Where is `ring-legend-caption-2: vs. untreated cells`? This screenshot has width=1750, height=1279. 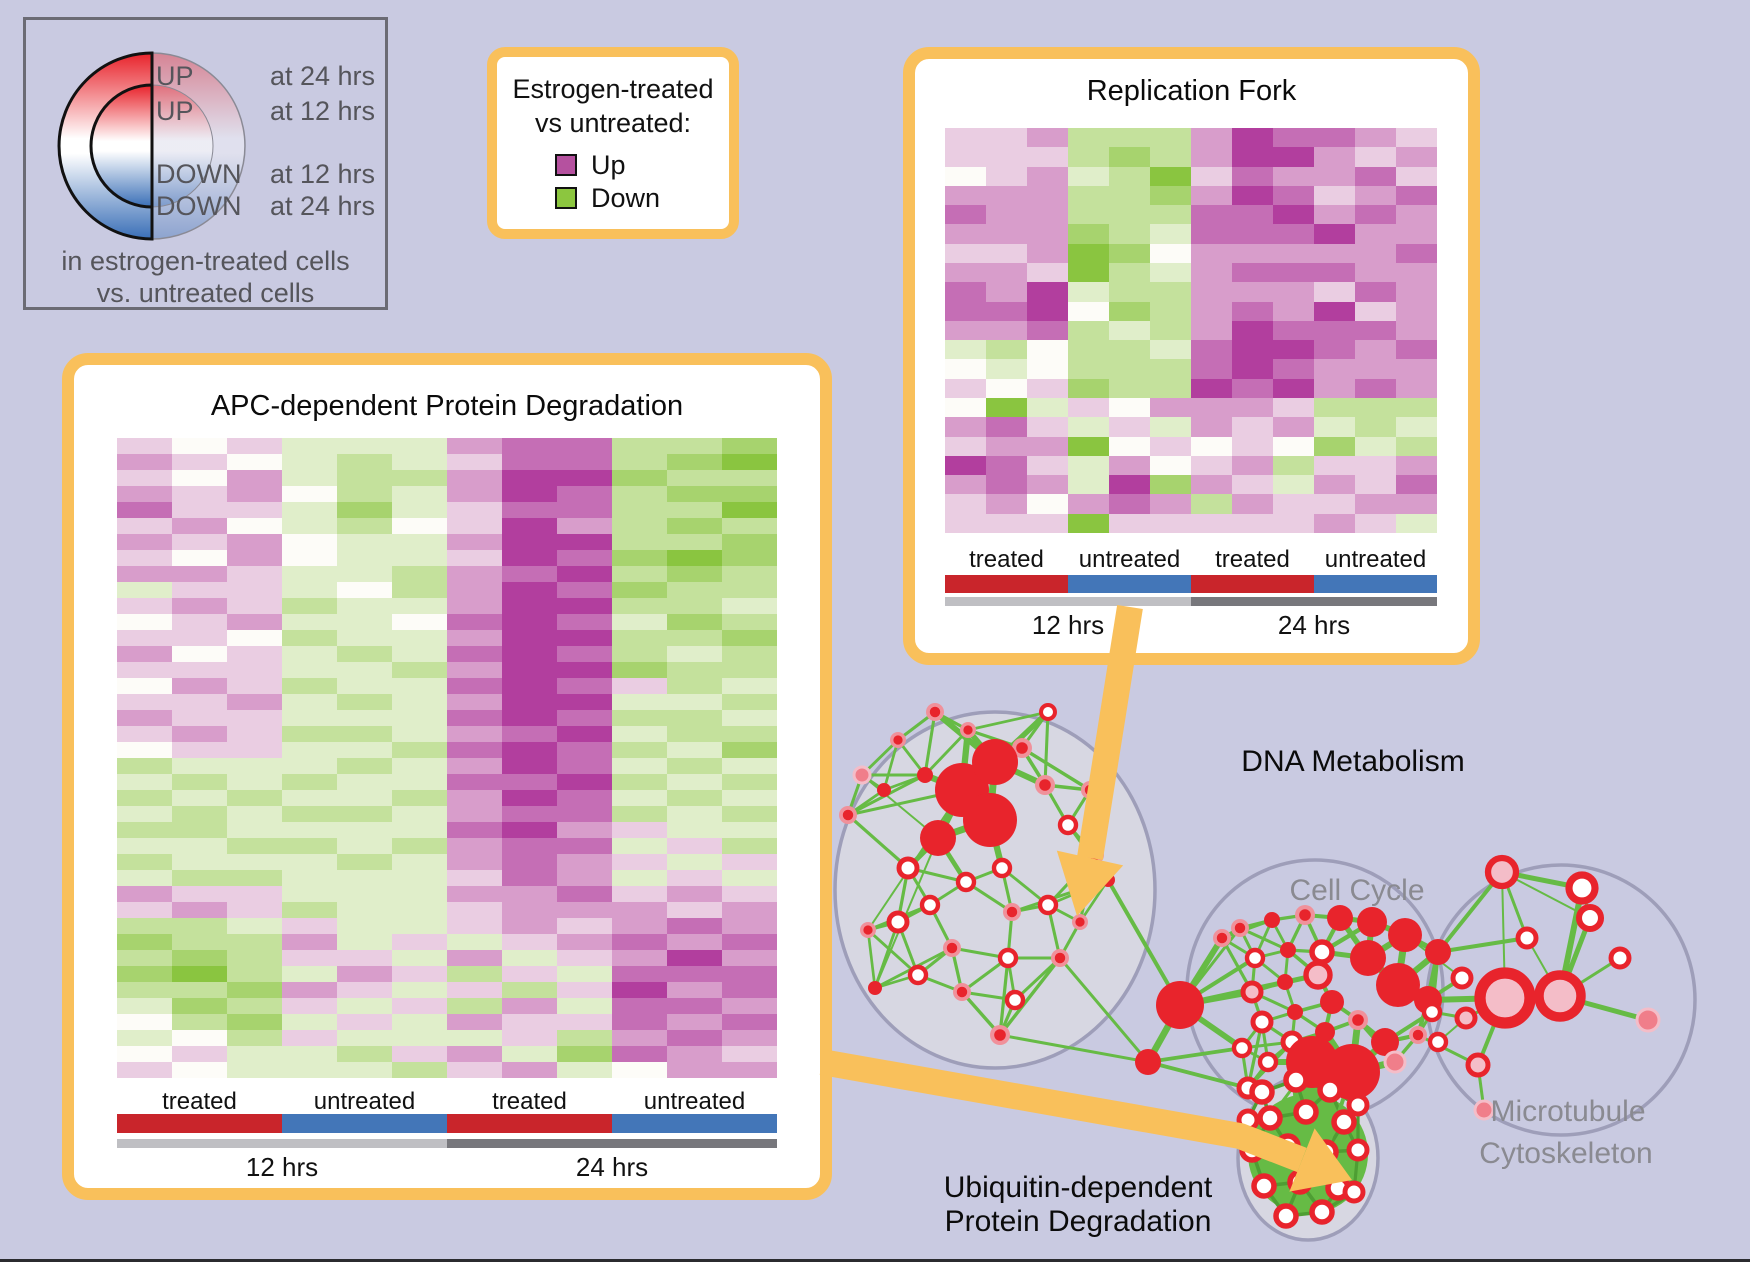
ring-legend-caption-2: vs. untreated cells is located at coordinates (205, 293).